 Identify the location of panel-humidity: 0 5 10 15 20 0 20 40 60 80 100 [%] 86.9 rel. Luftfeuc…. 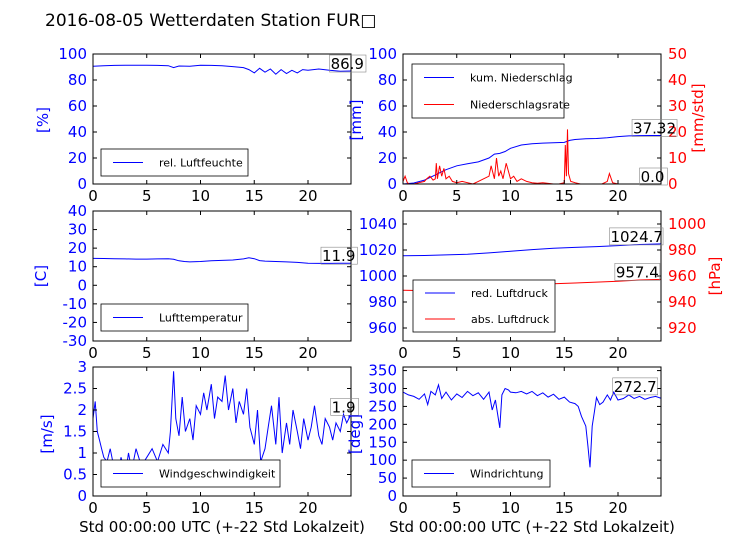
(200, 125).